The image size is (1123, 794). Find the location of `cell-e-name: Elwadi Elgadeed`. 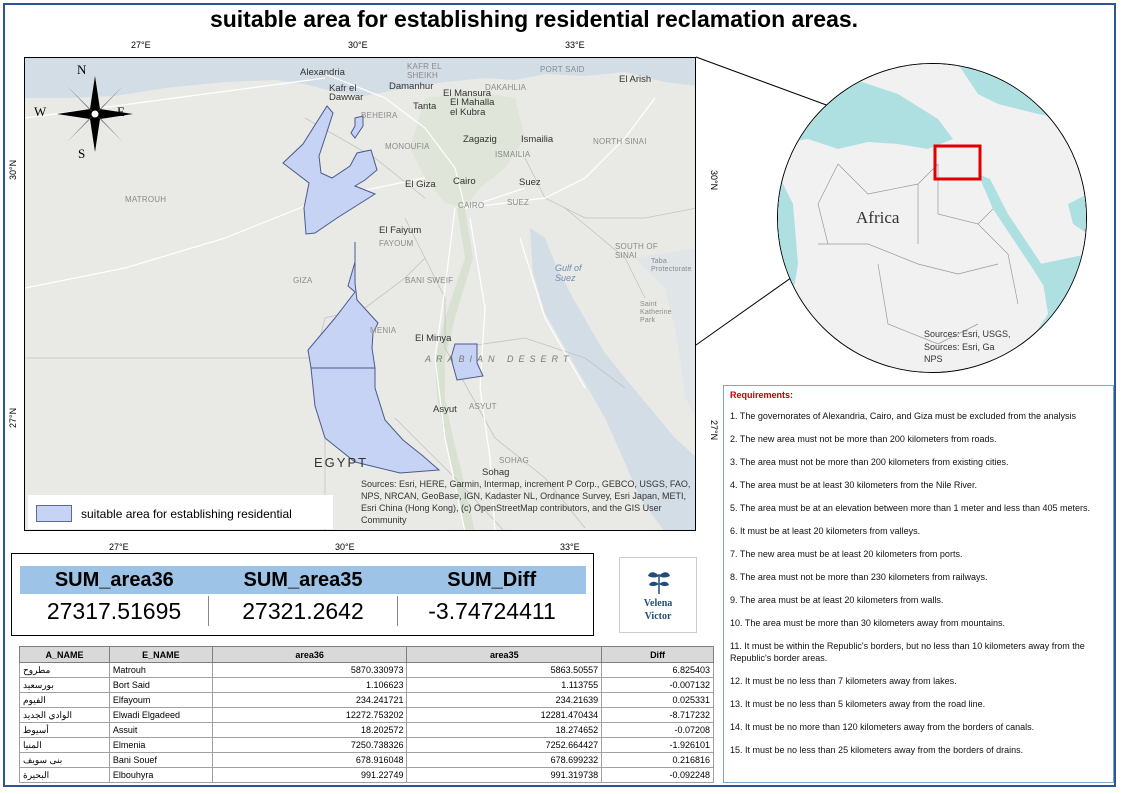

cell-e-name: Elwadi Elgadeed is located at coordinates (160, 715).